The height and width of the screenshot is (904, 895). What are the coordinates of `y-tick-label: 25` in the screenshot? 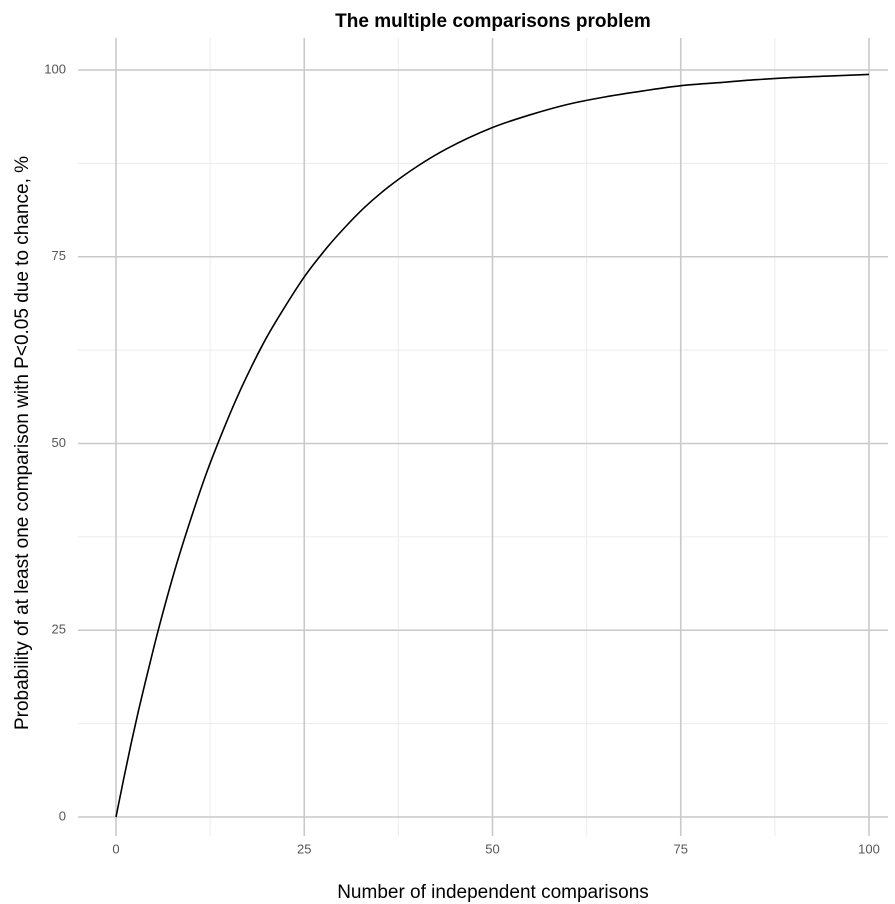 It's located at (59, 629).